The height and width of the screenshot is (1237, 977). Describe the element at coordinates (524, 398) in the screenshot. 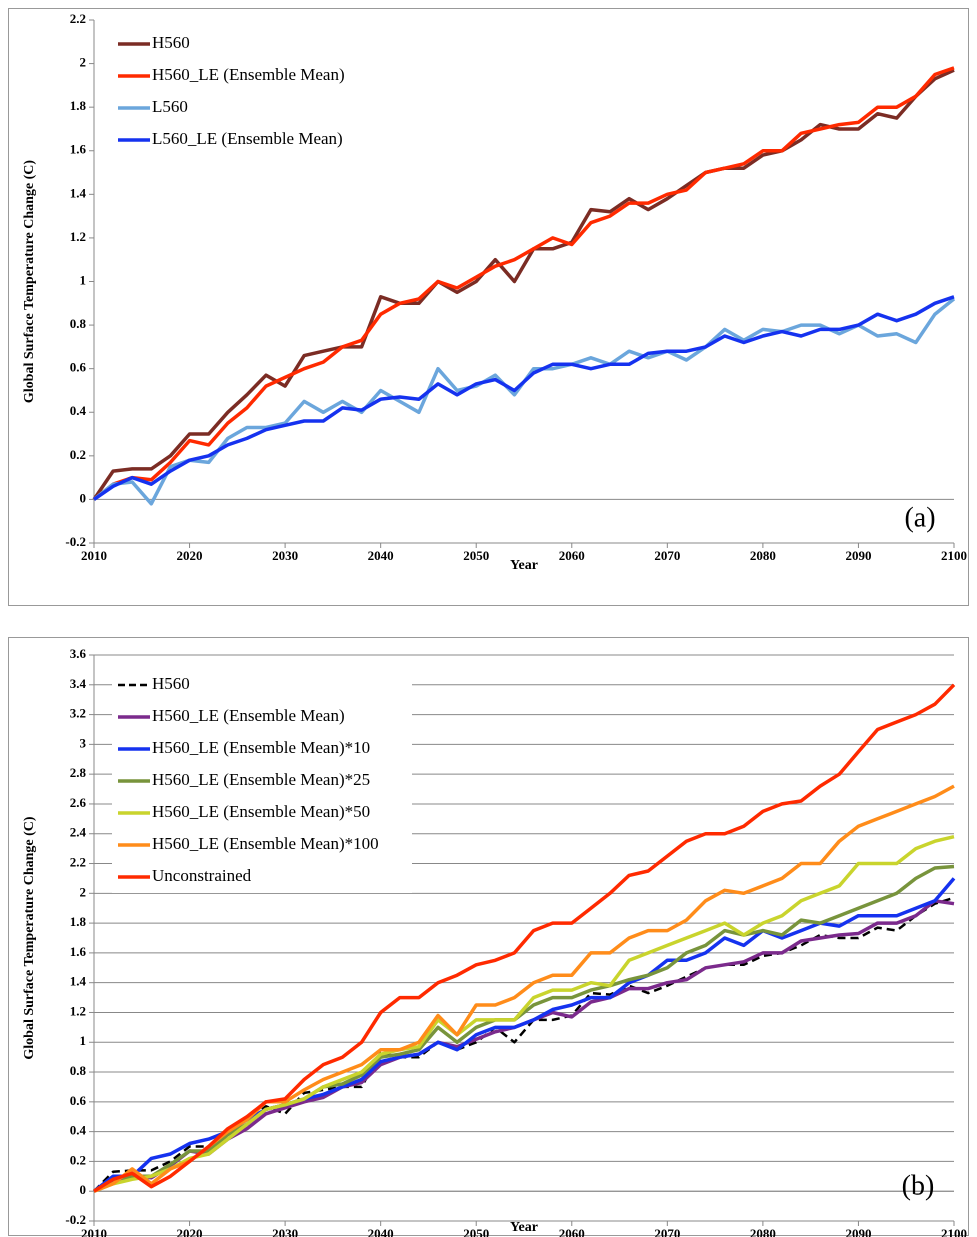

I see `series-line` at that location.